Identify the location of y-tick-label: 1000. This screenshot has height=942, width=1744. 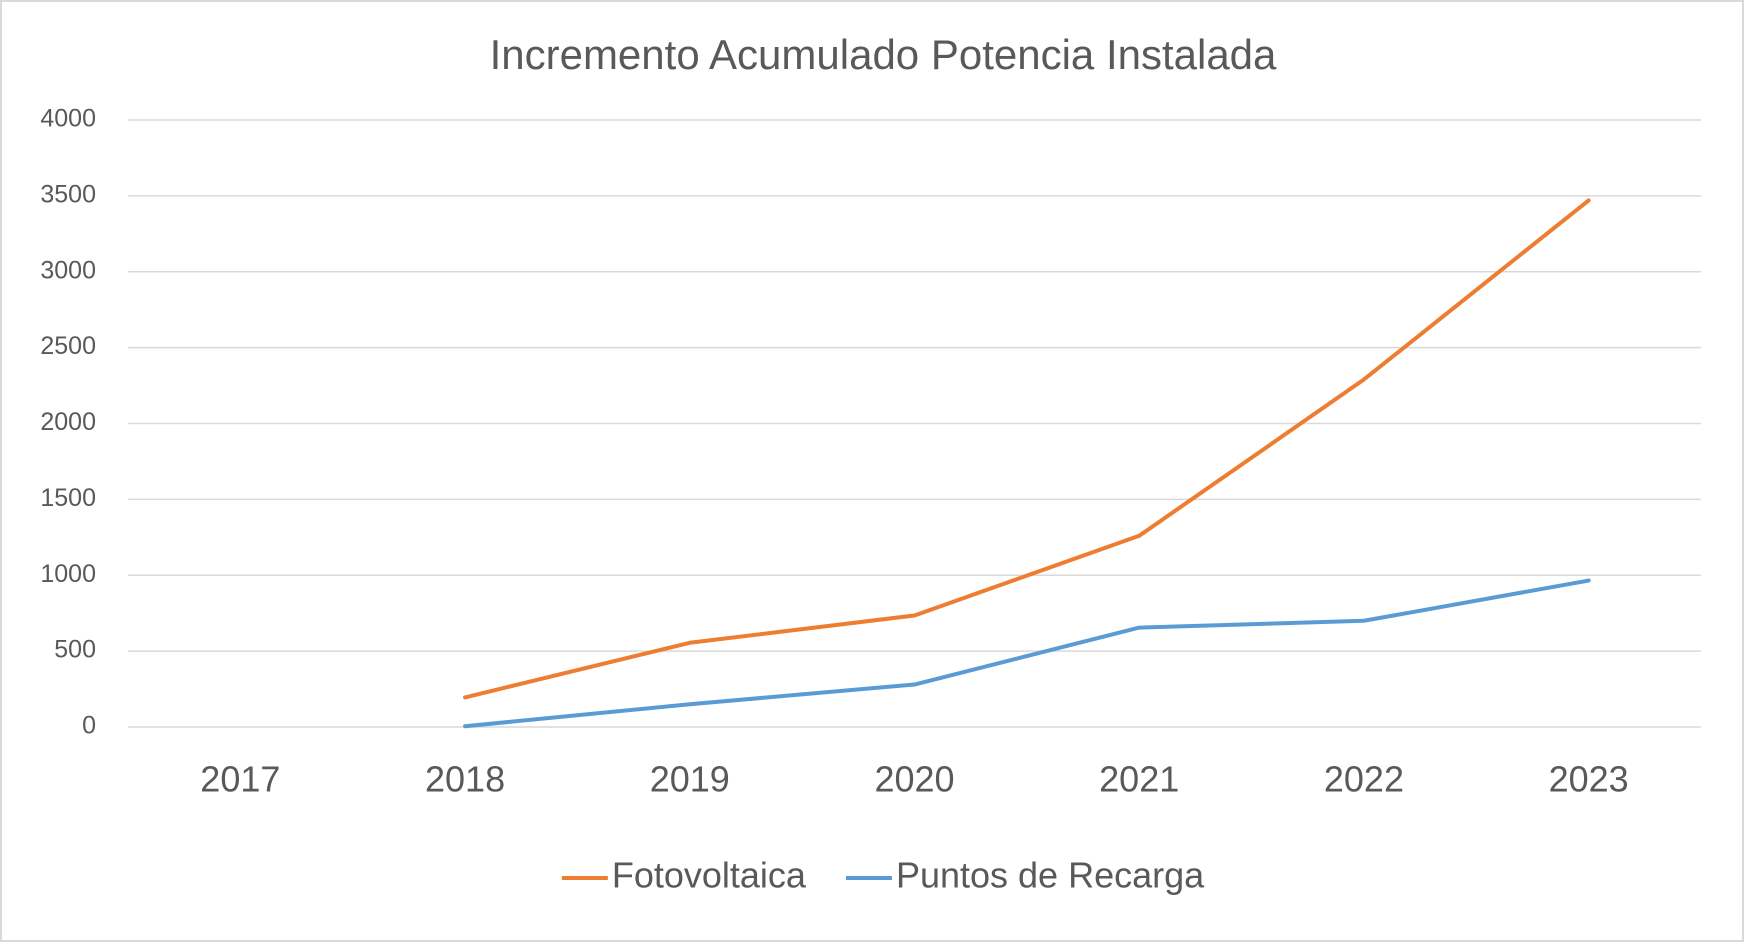
(68, 574).